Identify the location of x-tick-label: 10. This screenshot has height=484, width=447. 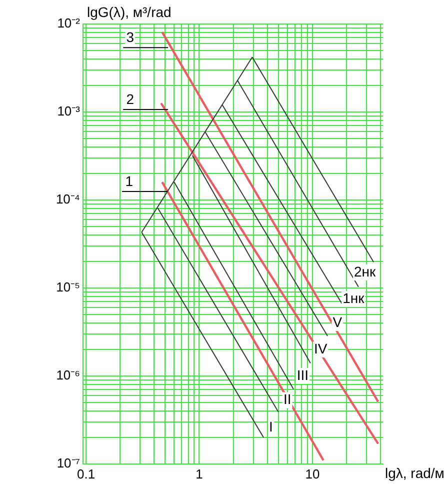
(312, 474).